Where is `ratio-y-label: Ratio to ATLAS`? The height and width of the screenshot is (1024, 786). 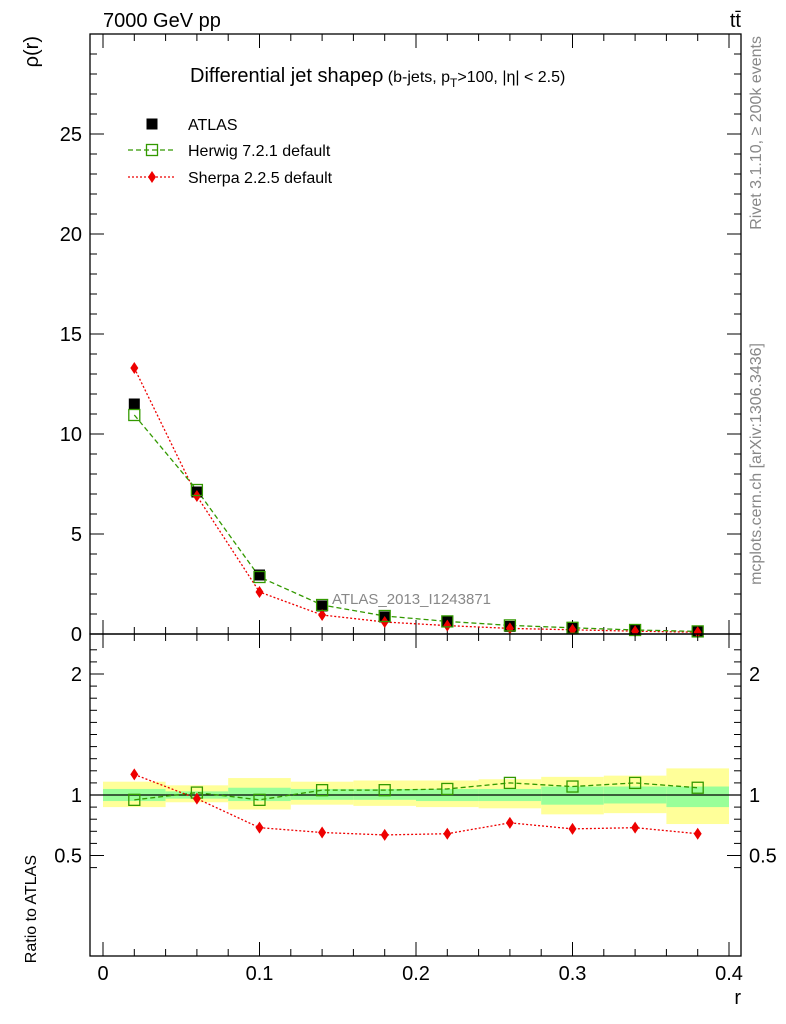
ratio-y-label: Ratio to ATLAS is located at coordinates (31, 909).